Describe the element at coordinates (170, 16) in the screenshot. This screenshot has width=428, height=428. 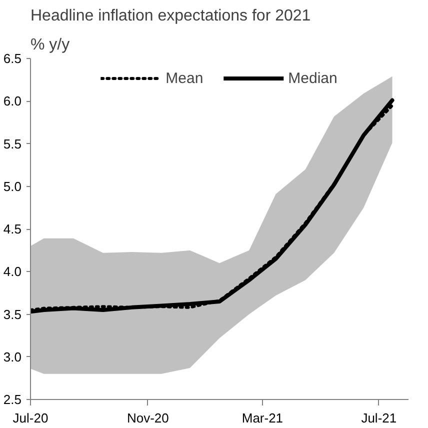
I see `chart-title: Headline inflation expectations for 2021` at that location.